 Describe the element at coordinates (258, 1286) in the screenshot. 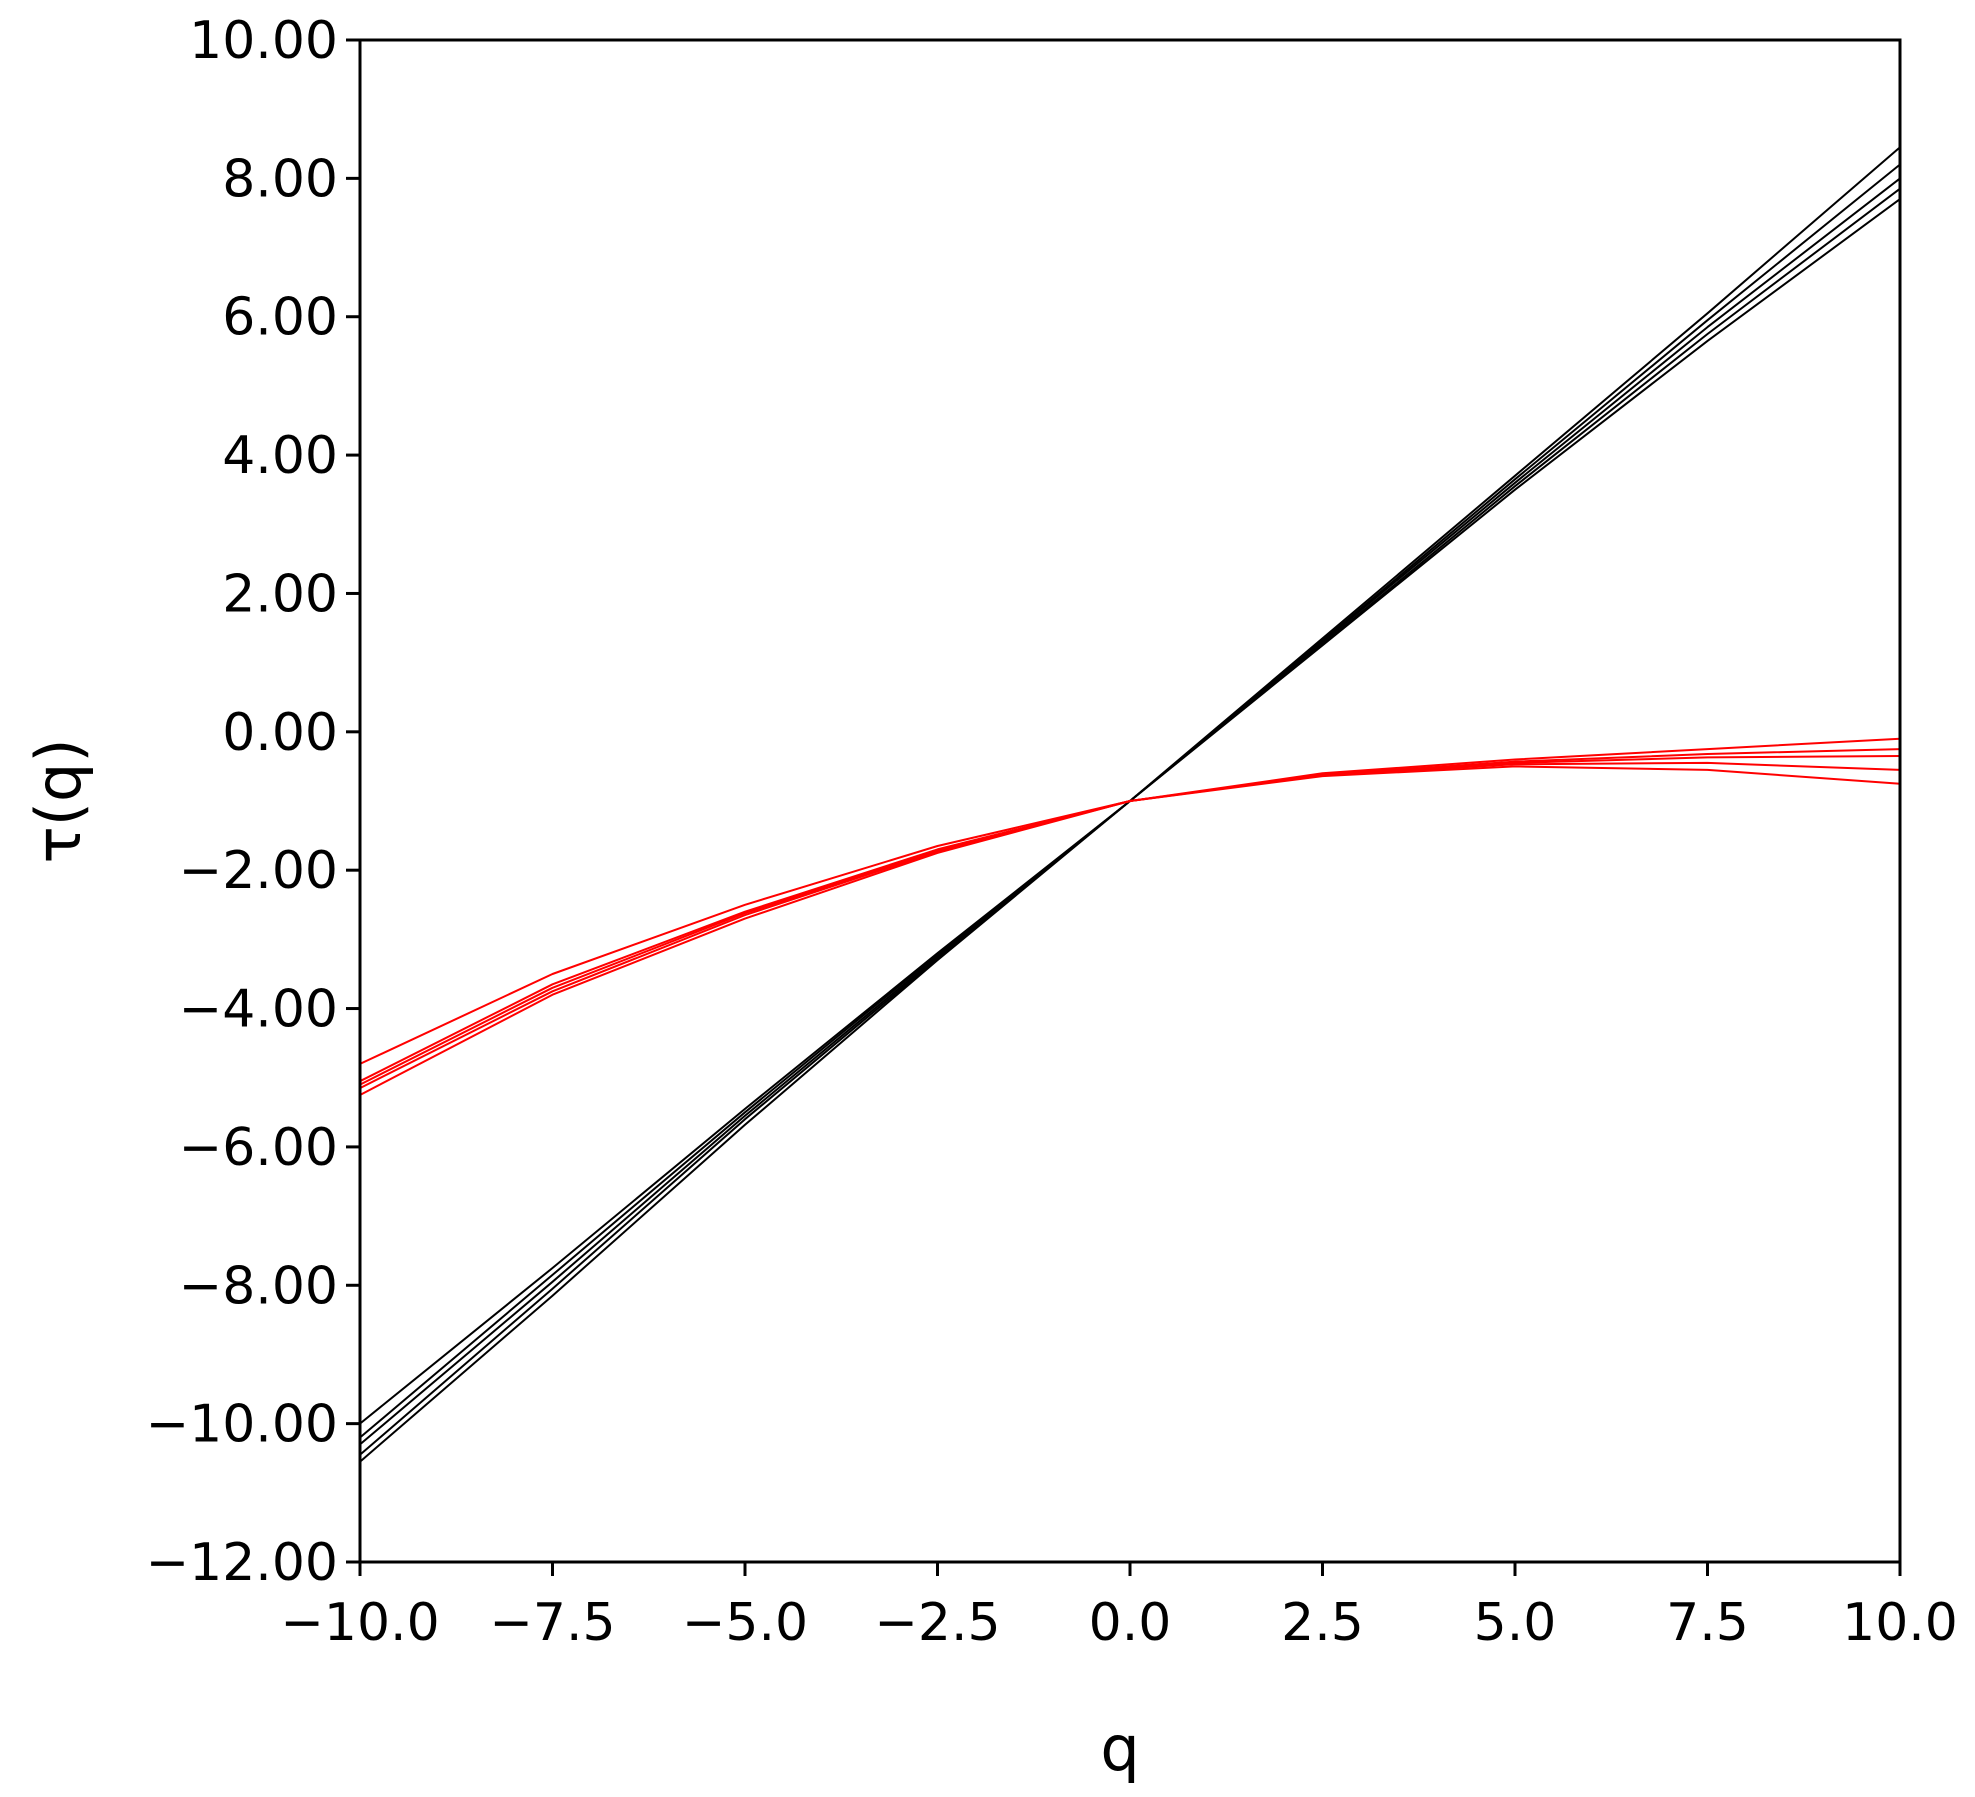

I see `y-tick-label-2: −8.00` at that location.